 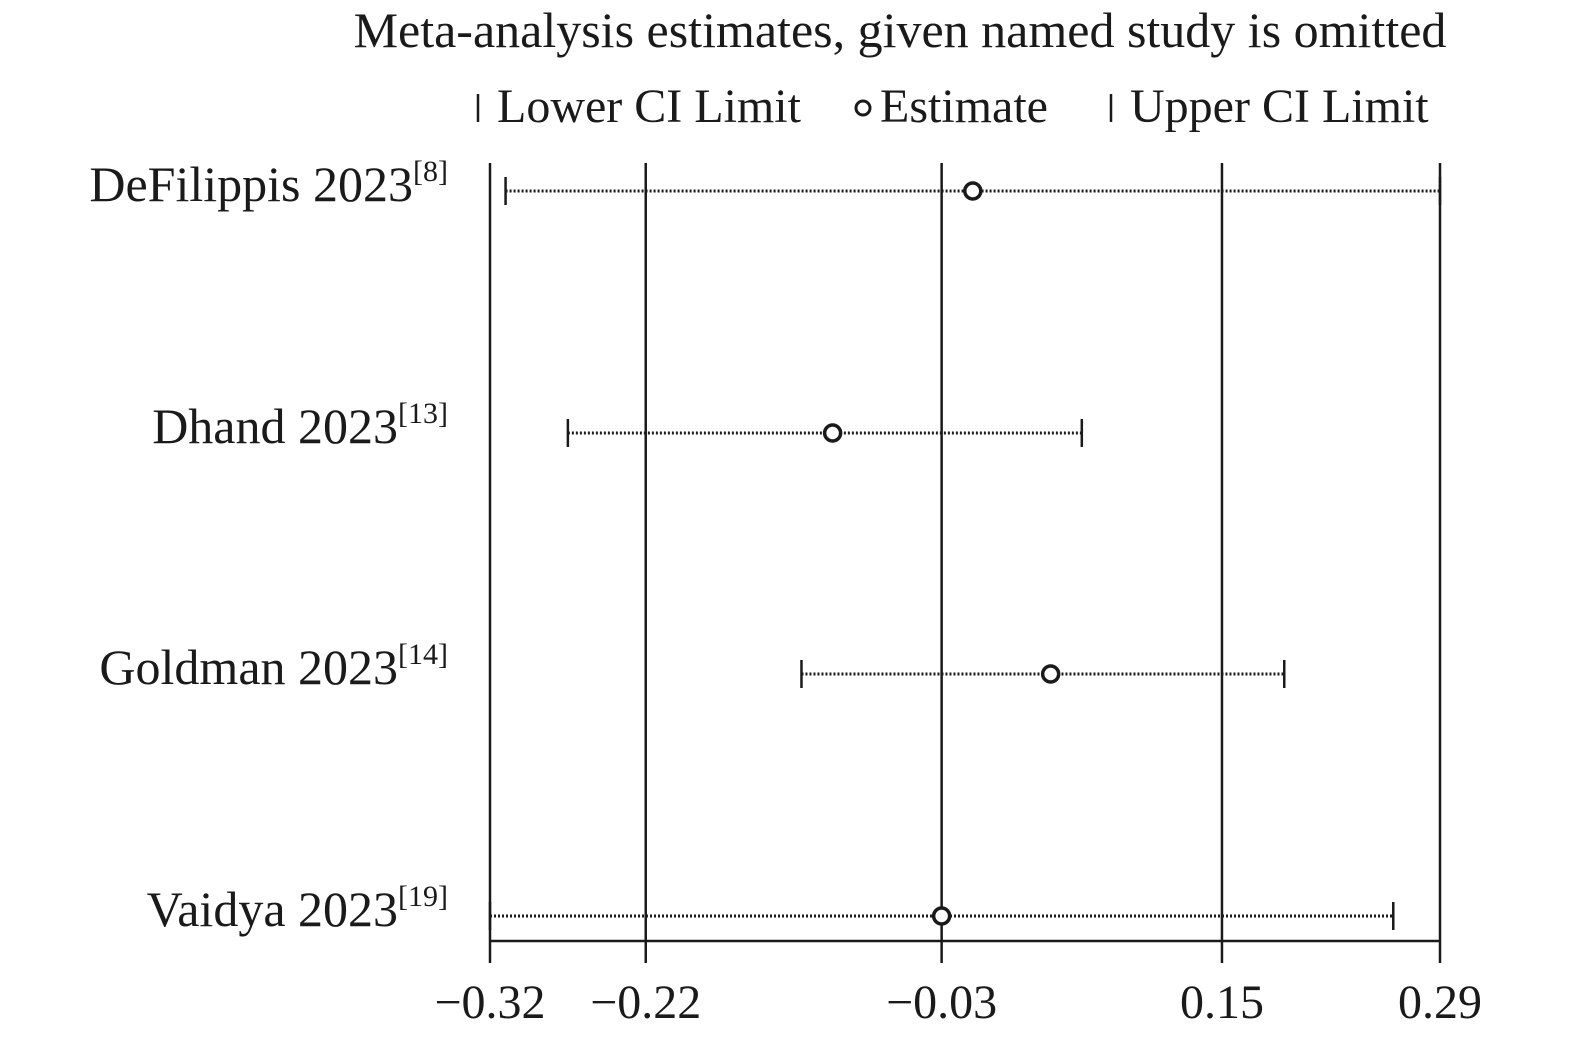 I want to click on x-tick-label-0: −0.32, so click(x=489, y=1002).